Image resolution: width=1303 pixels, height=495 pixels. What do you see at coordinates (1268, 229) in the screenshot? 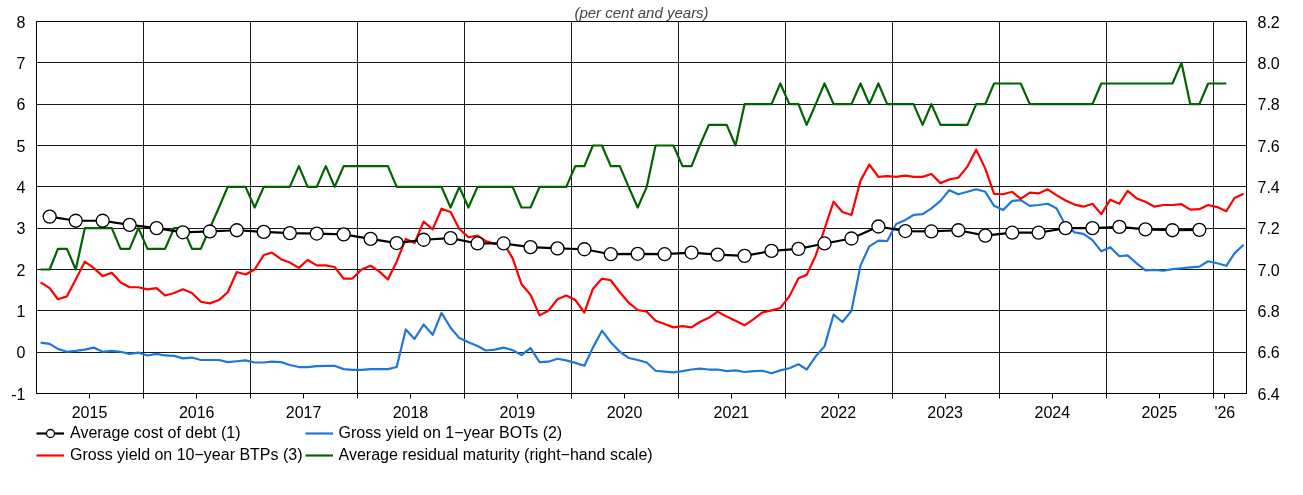
I see `y2-tick-label: 7.2` at bounding box center [1268, 229].